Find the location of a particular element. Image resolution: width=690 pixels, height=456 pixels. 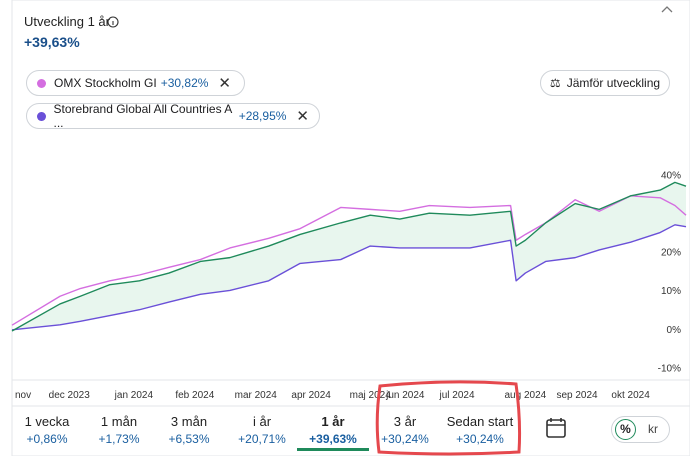

y-tick-label: 20% is located at coordinates (671, 253).